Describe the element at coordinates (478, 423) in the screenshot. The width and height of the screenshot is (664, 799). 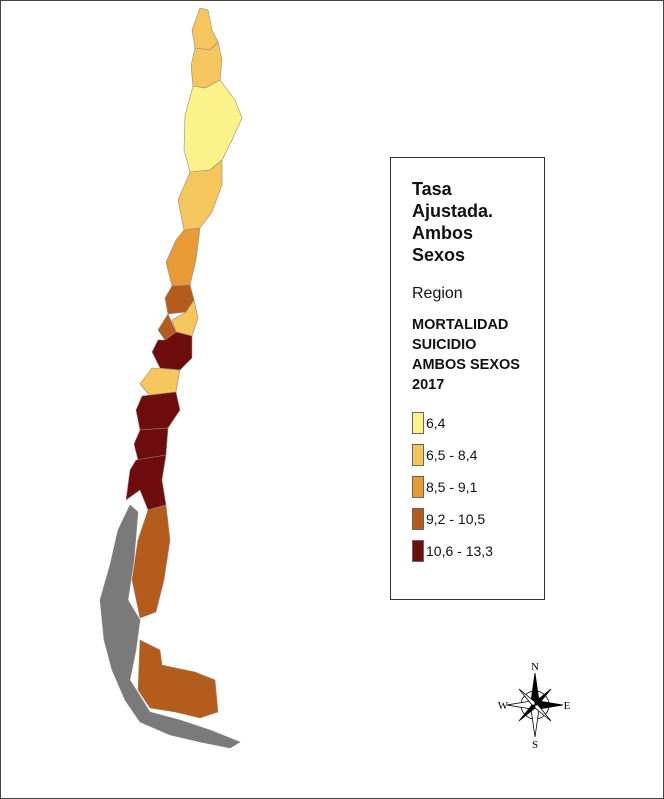
I see `legend-item: 6,4` at that location.